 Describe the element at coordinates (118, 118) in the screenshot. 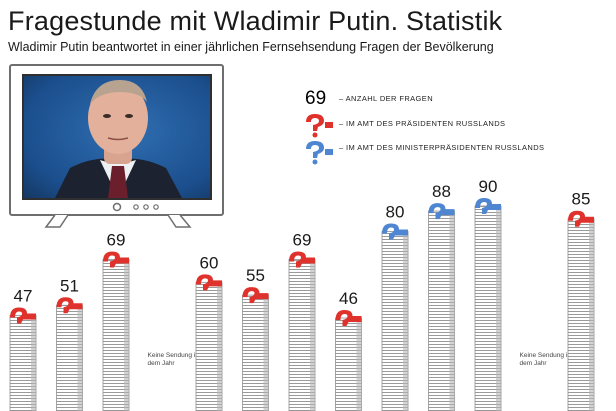

I see `head-shape` at that location.